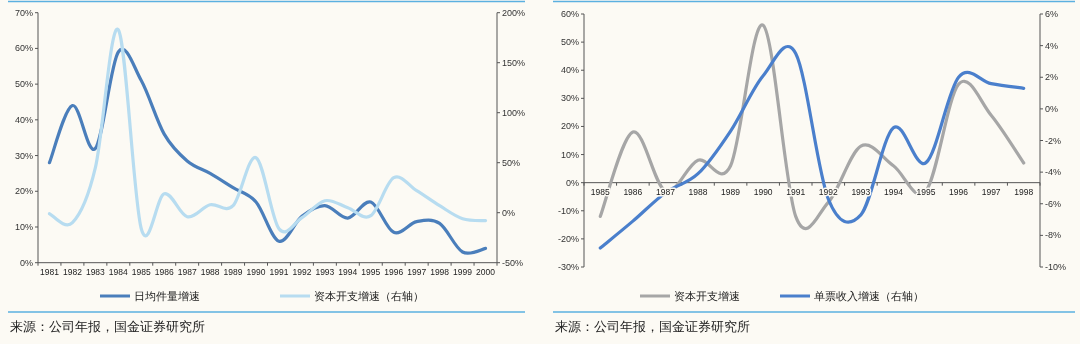 This screenshot has width=1080, height=344. I want to click on y2-tick-label: 6%, so click(1052, 14).